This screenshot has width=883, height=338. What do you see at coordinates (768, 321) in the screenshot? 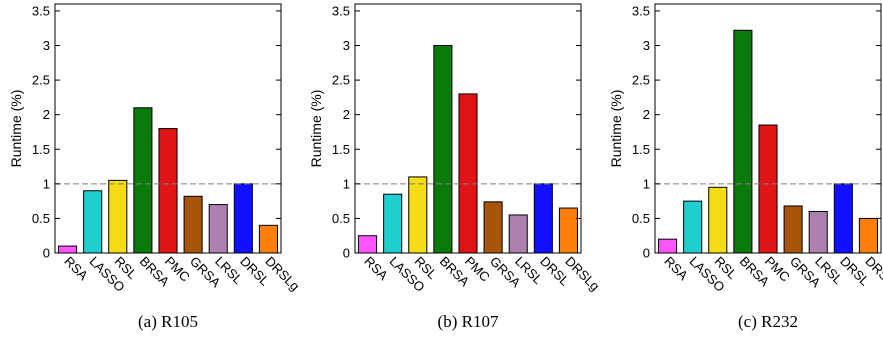
I see `chart-caption: (c) R232` at bounding box center [768, 321].